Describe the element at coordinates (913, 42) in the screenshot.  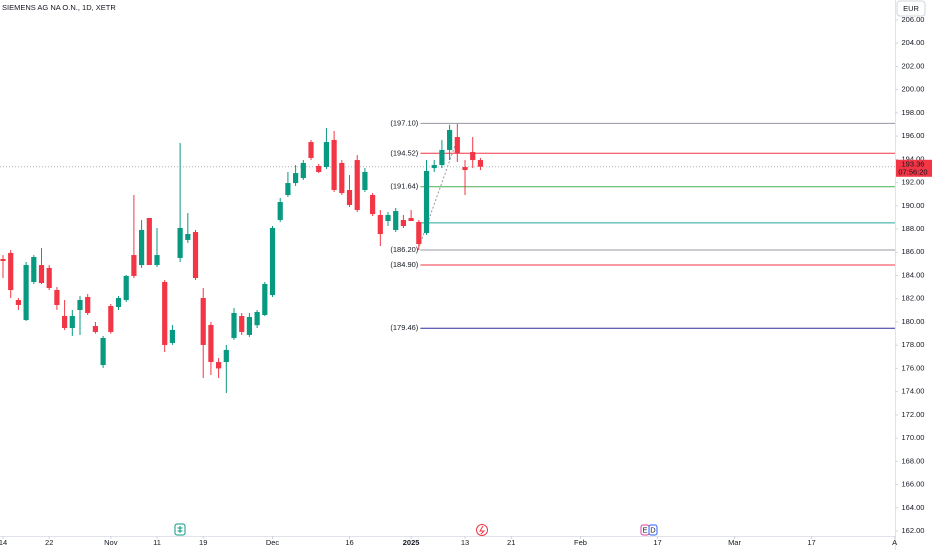
I see `y-tick-label: 204.00` at that location.